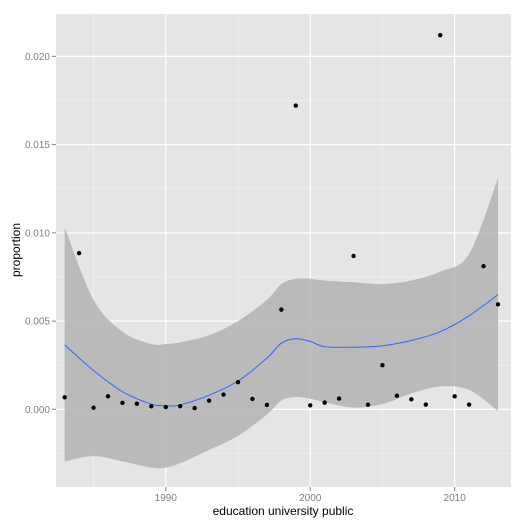  Describe the element at coordinates (283, 511) in the screenshot. I see `x-axis-title: education university public` at that location.